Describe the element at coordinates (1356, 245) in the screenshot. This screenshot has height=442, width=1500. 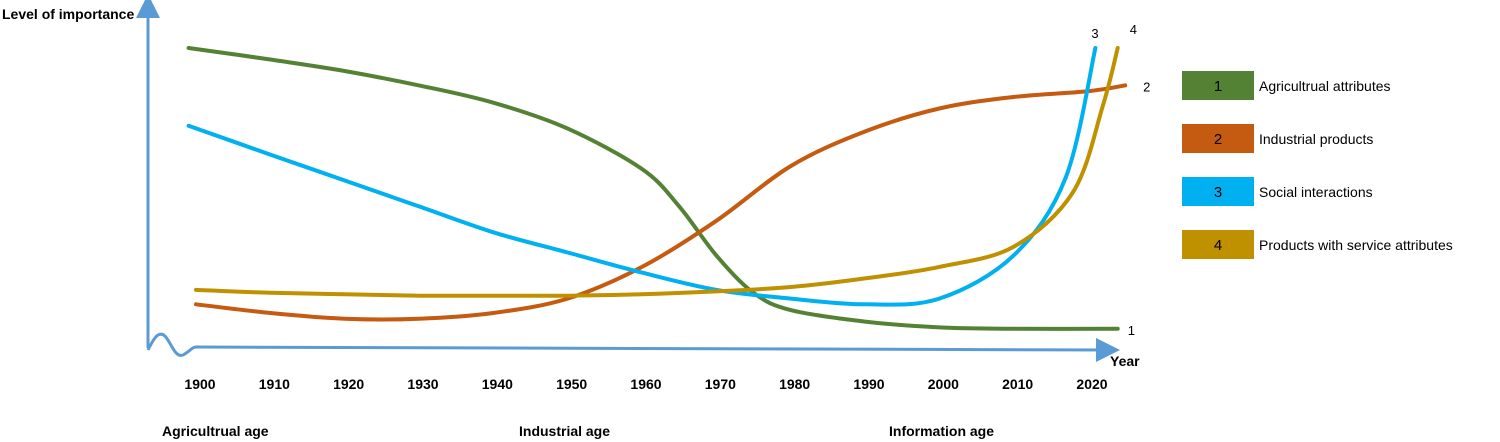
I see `legend-label-4: Products with service attributes` at that location.